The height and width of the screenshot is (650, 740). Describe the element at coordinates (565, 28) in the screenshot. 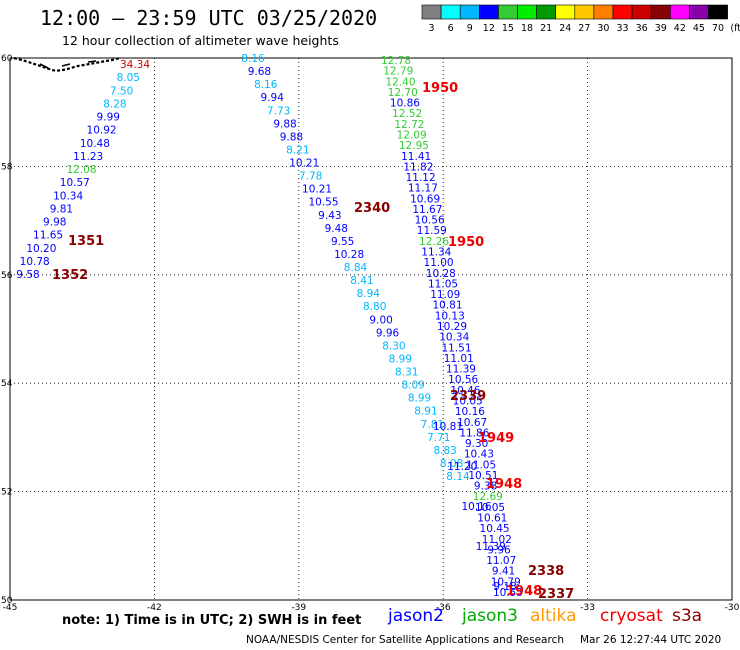

I see `legend-label: 24` at that location.